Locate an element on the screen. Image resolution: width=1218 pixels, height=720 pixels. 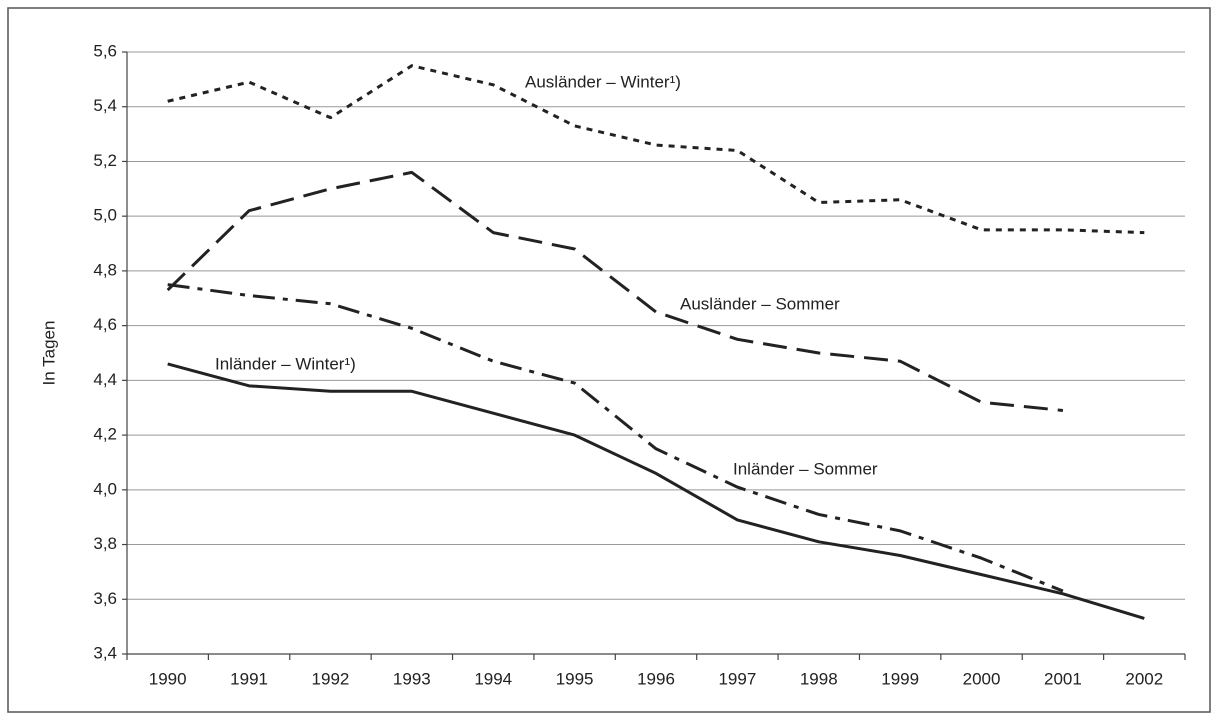
y-tick-label: 5,0 is located at coordinates (105, 215).